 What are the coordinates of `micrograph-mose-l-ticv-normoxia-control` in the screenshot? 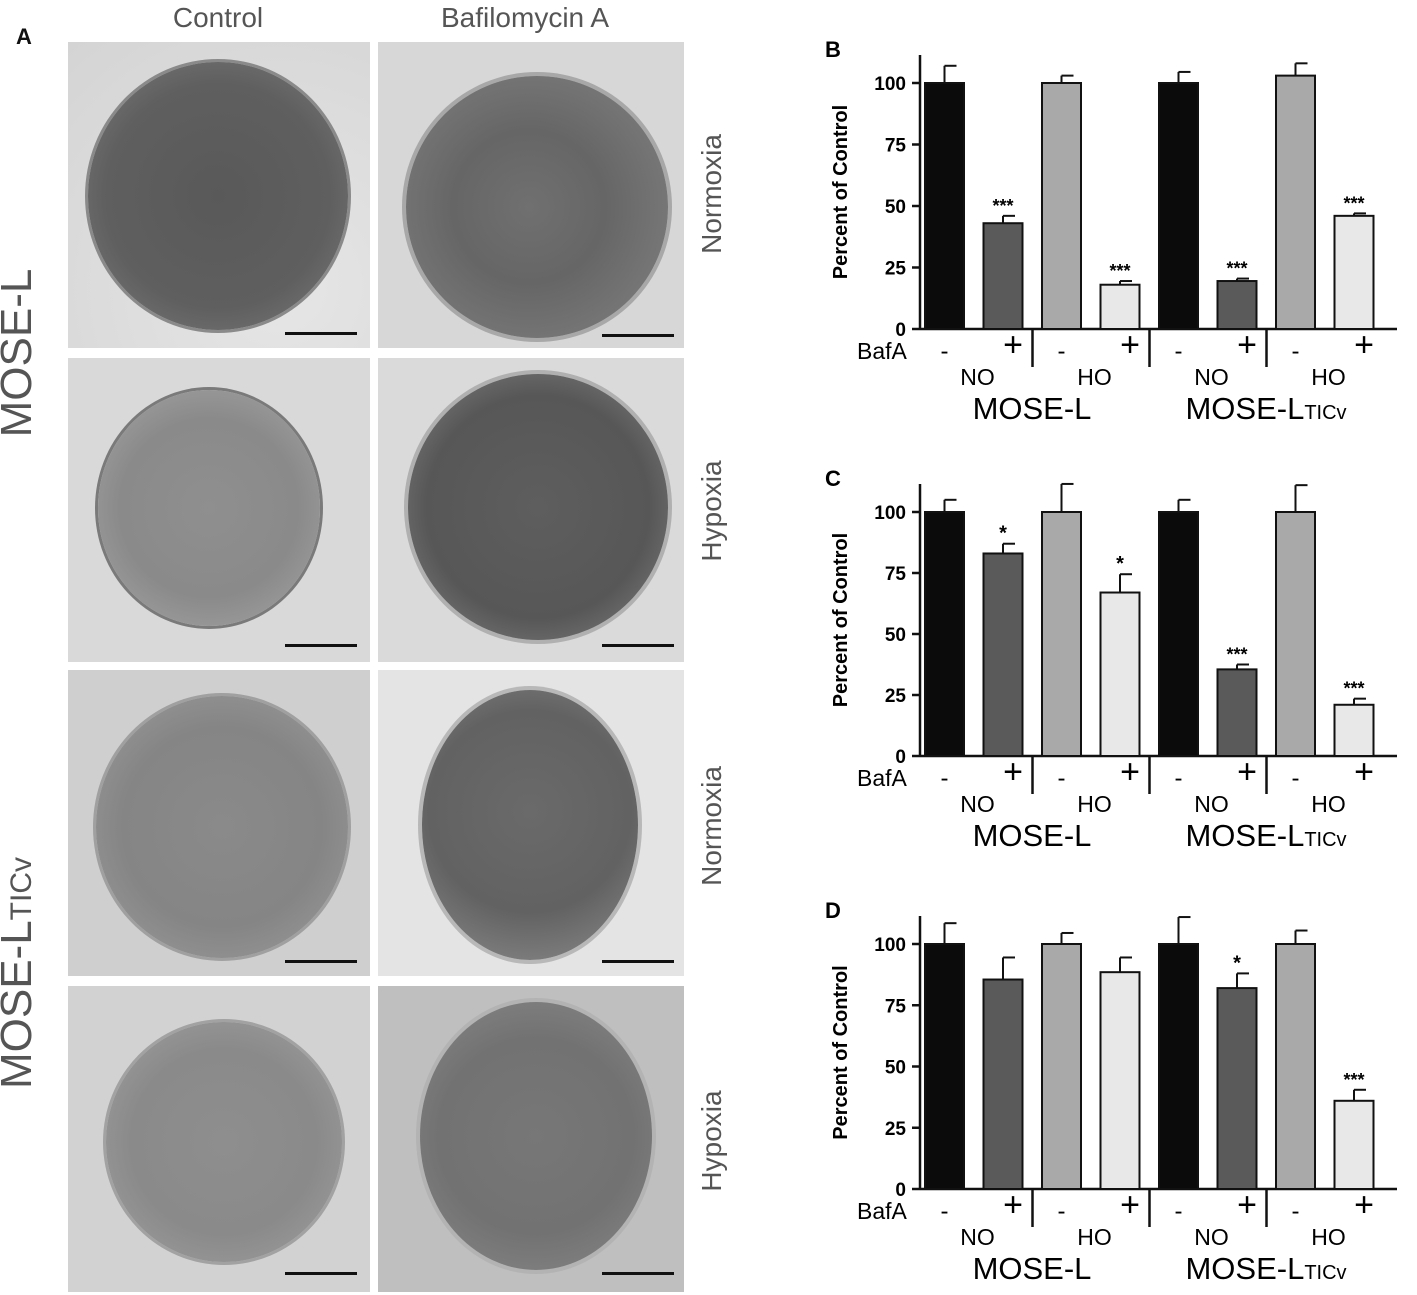 It's located at (219, 823).